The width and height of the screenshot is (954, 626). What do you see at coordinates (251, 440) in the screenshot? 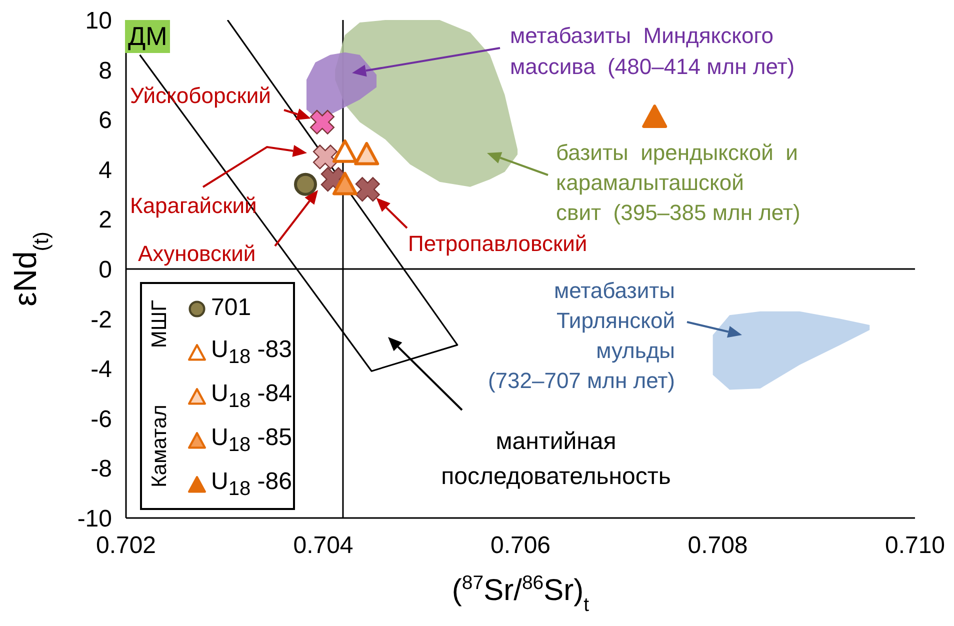
I see `legend-label: U$_{18}$ -85` at bounding box center [251, 440].